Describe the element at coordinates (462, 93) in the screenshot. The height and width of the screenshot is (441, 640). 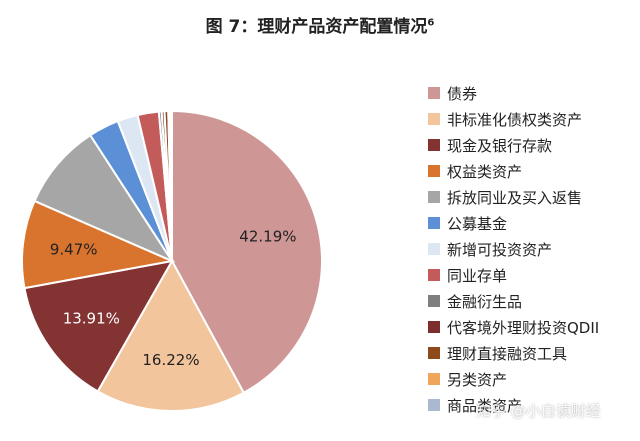
I see `legend-label: 债券` at that location.